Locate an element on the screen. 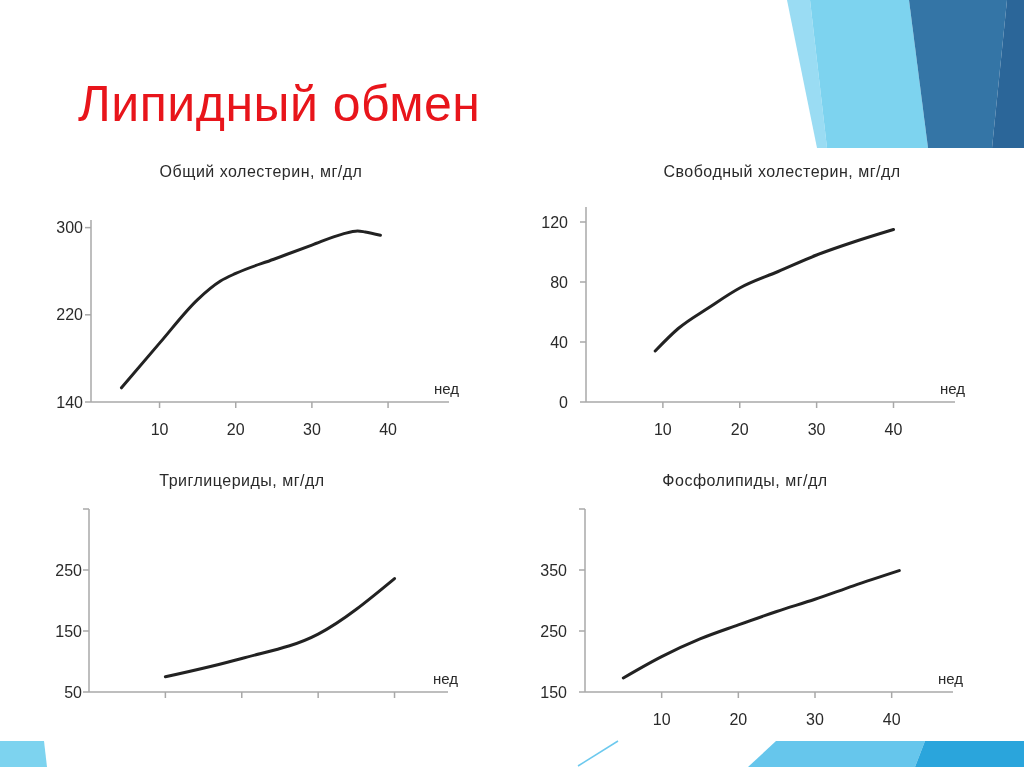 This screenshot has width=1024, height=767. chart-title: Общий холестерин, мг/дл is located at coordinates (261, 171).